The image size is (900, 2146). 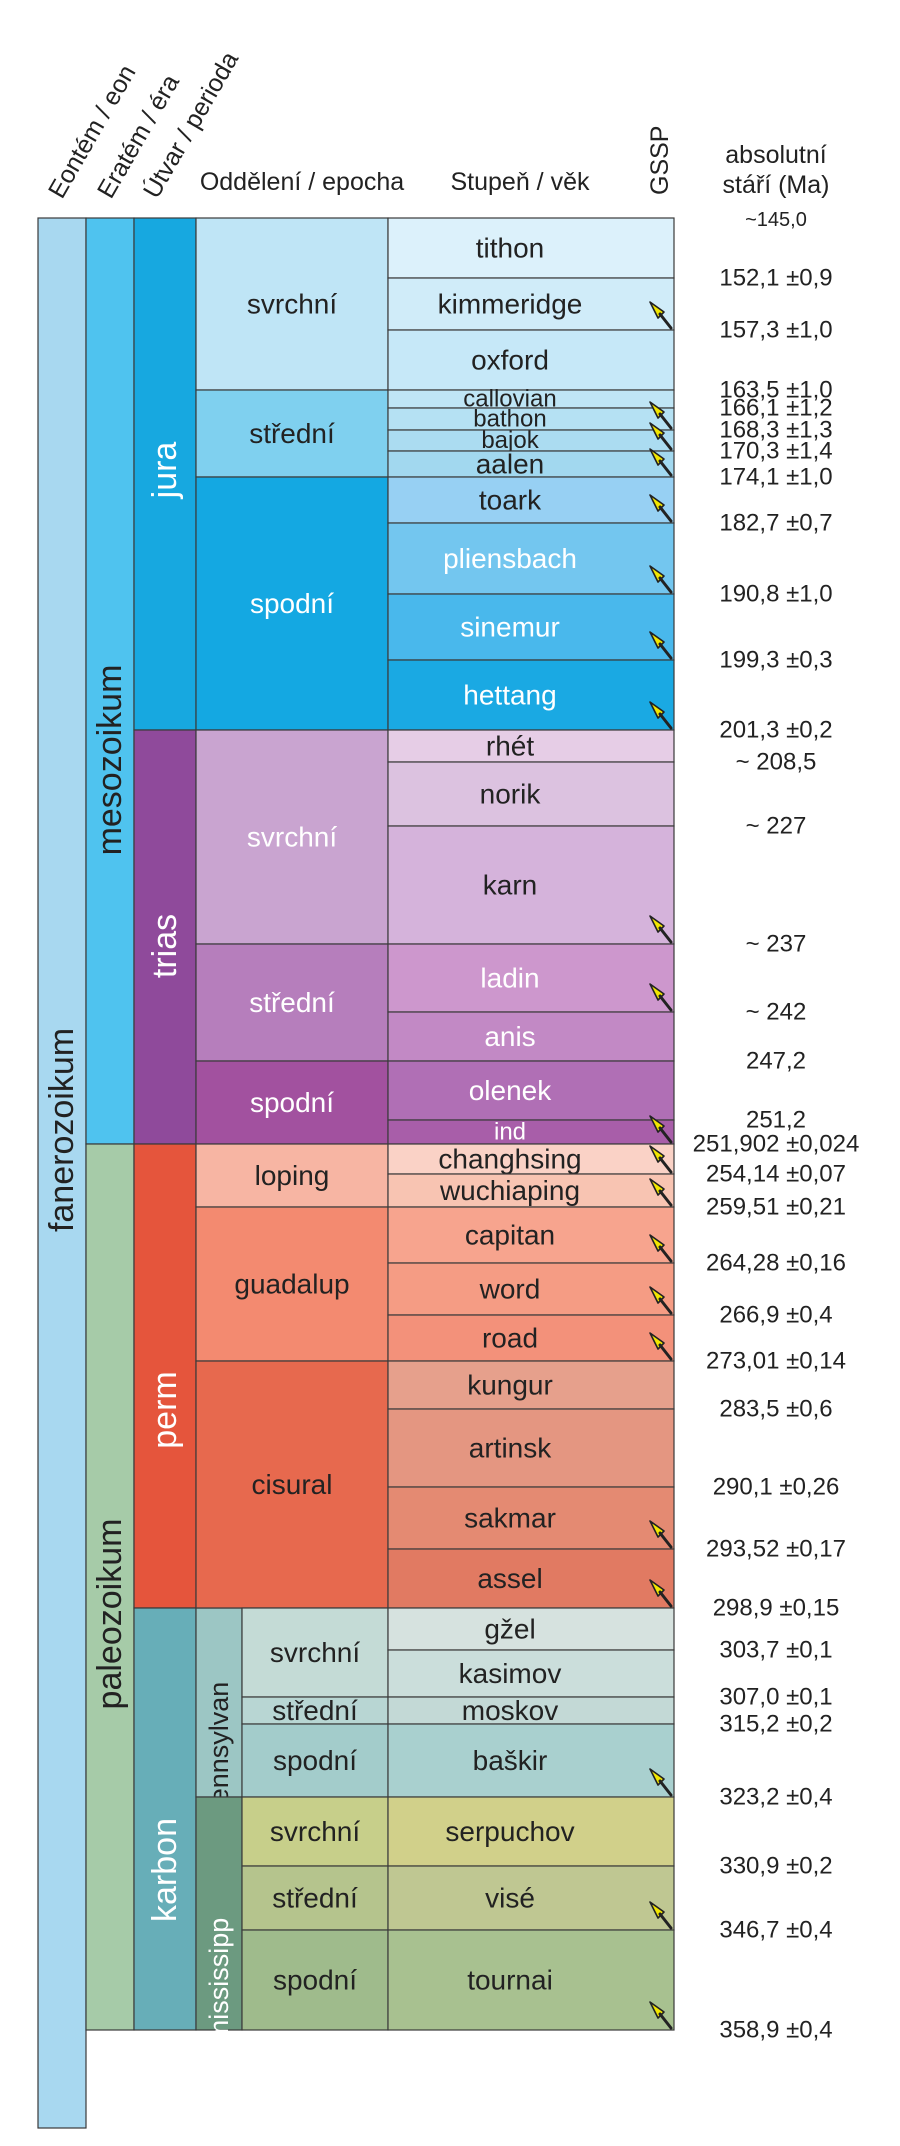 I want to click on age-value: 330,9 ±0,2, so click(x=775, y=1866).